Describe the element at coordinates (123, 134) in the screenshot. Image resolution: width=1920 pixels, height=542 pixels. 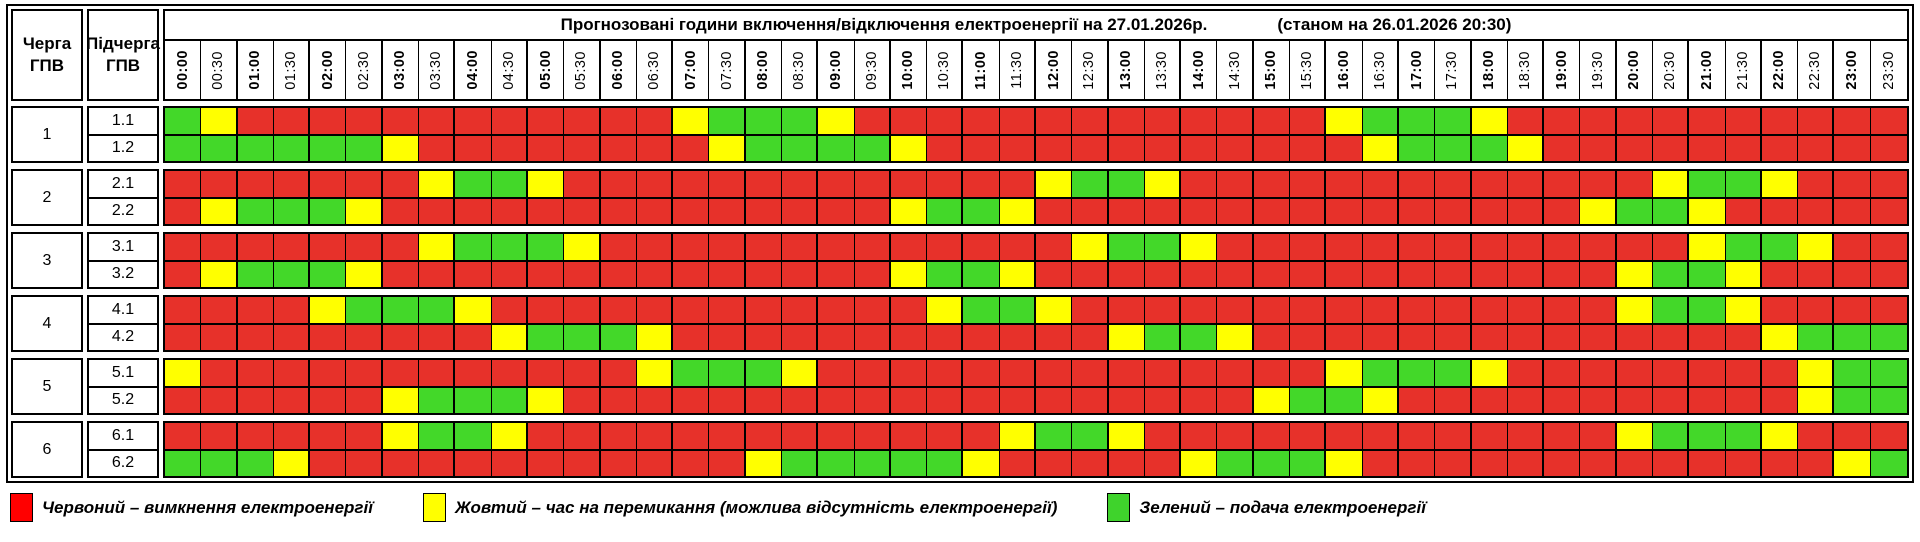
I see `subqueue-column: 1.1 1.2` at that location.